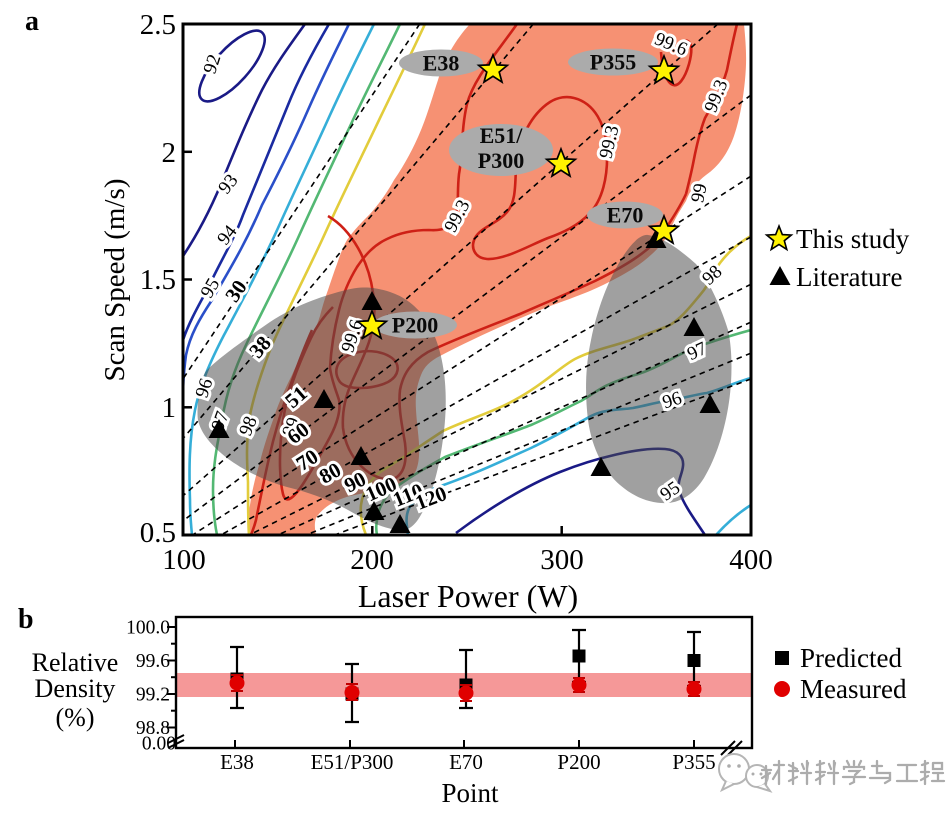  Describe the element at coordinates (184, 560) in the screenshot. I see `svg-text: 100` at that location.